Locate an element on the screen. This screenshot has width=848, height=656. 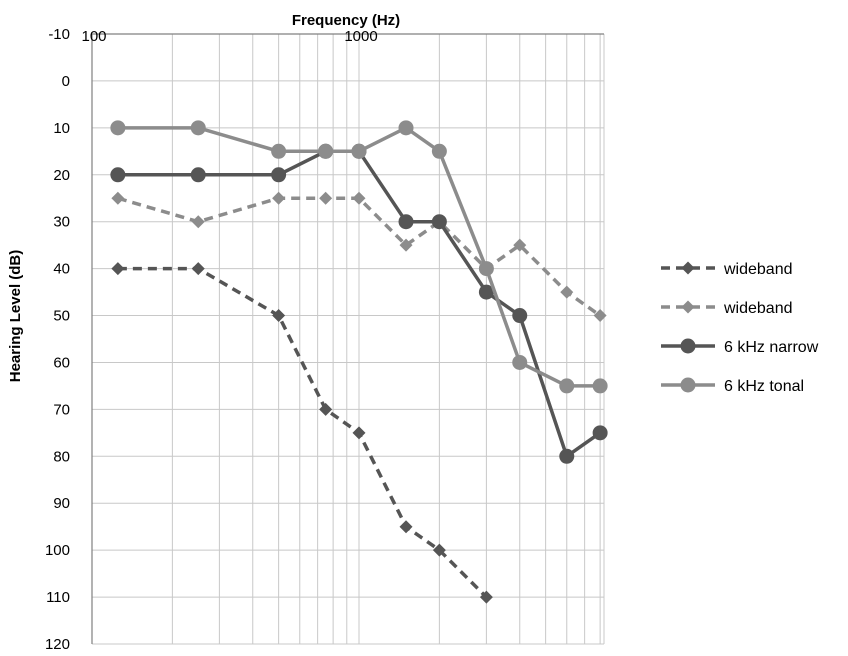
y-tick-label: 0 is located at coordinates (66, 81).